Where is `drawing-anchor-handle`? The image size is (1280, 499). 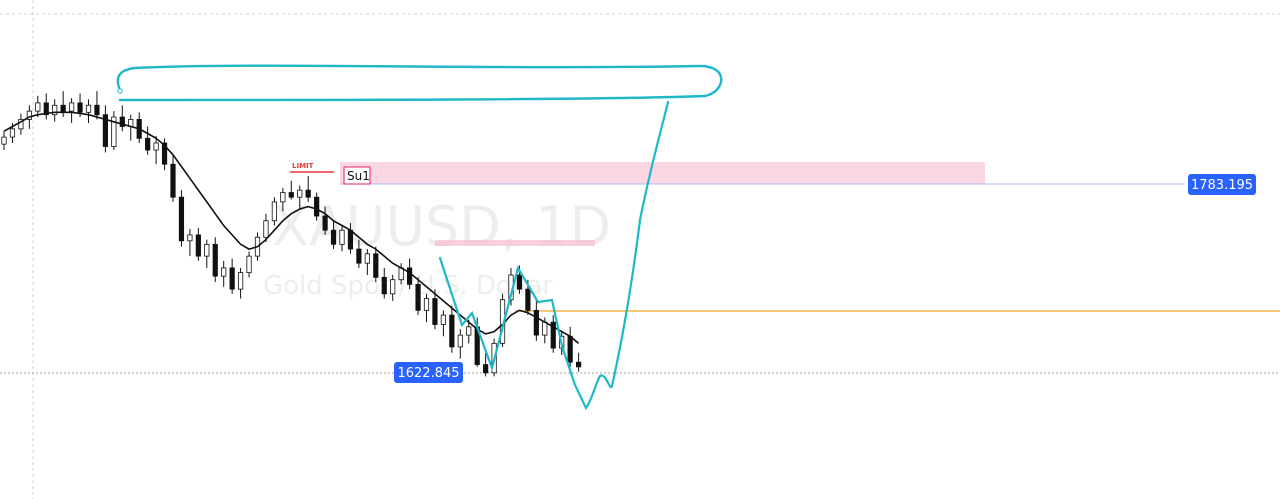
drawing-anchor-handle is located at coordinates (120, 91).